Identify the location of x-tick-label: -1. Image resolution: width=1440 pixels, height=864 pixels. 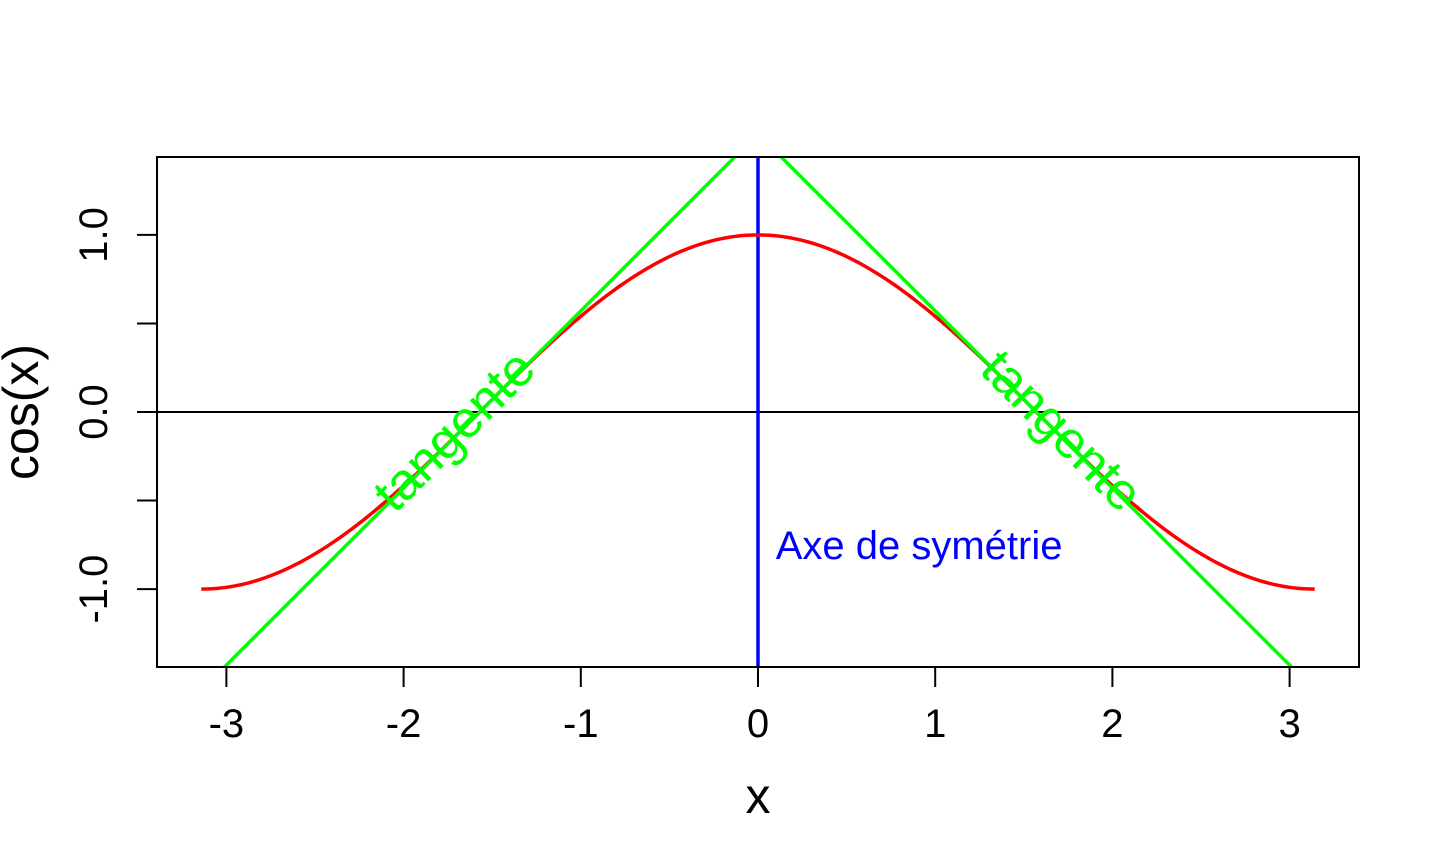
(581, 724).